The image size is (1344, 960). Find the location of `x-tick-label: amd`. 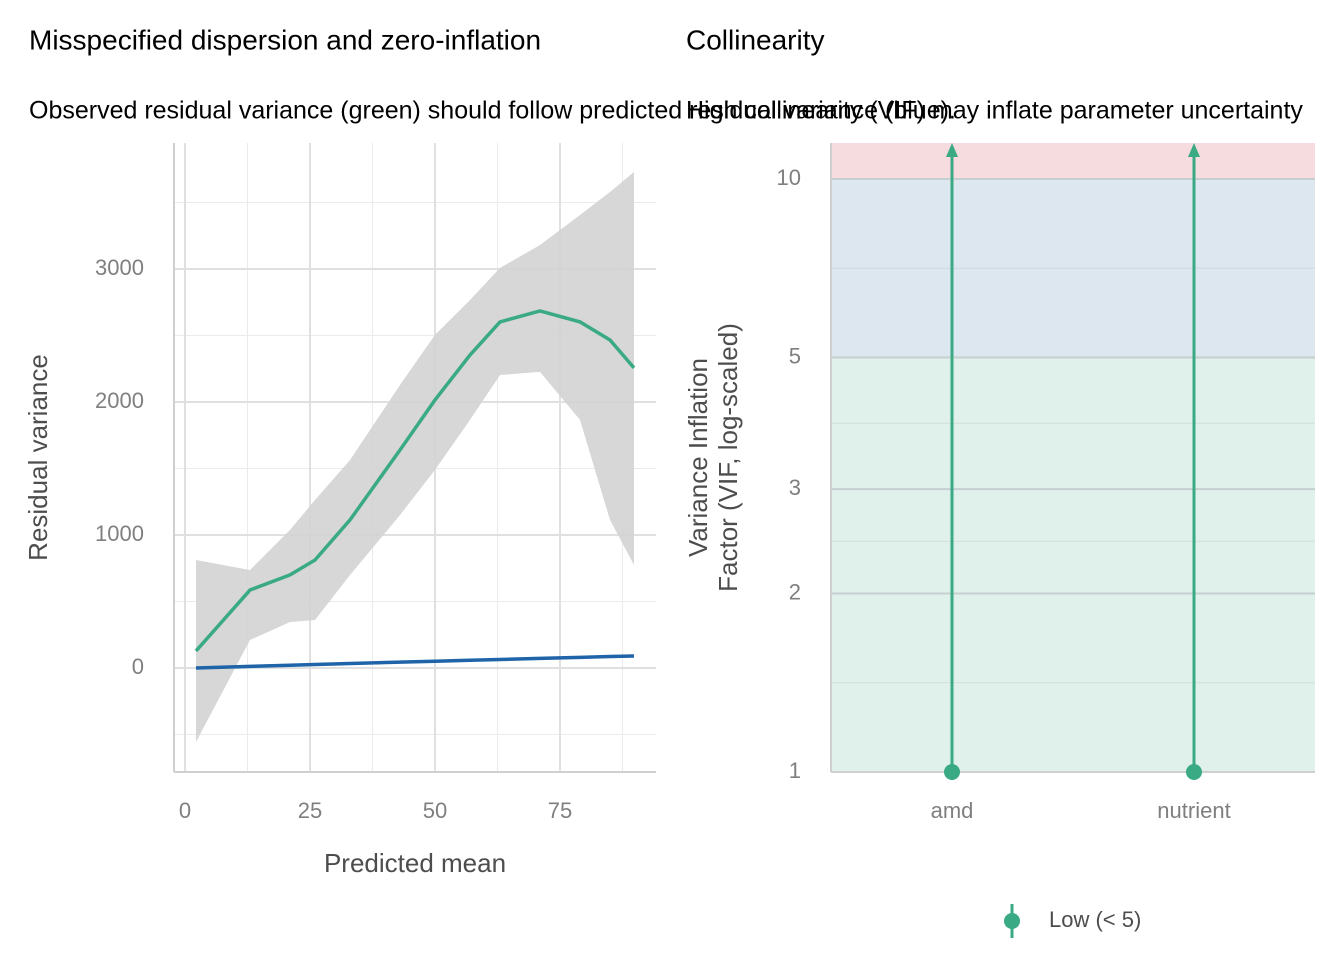

x-tick-label: amd is located at coordinates (952, 810).